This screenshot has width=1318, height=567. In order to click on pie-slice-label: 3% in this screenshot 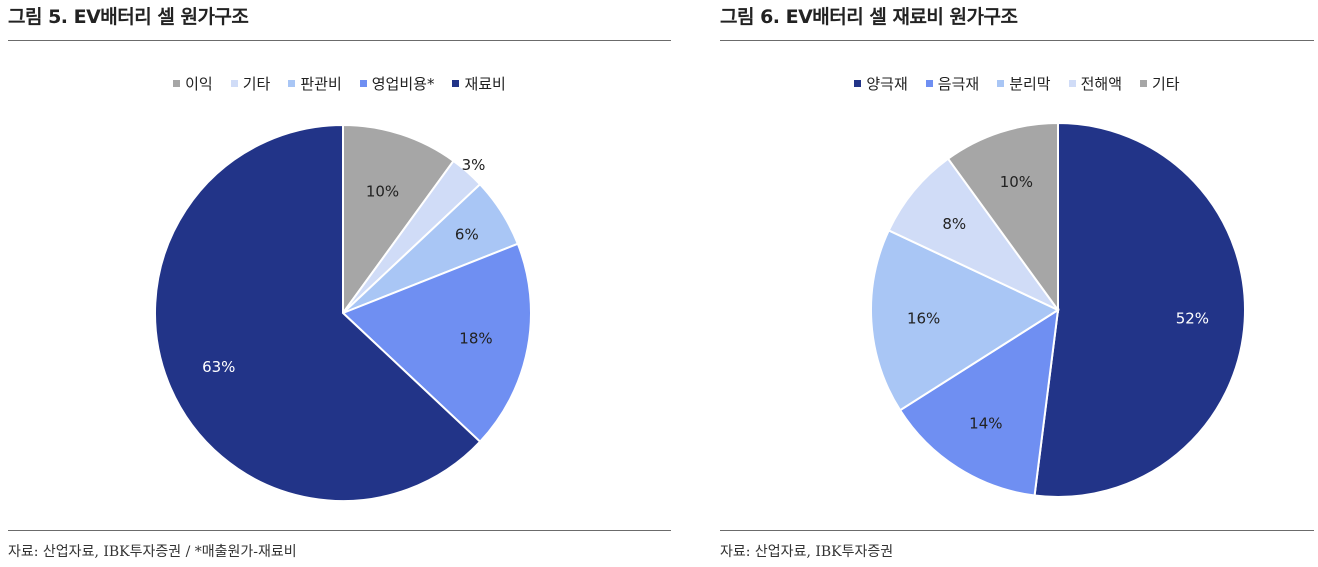, I will do `click(474, 165)`.